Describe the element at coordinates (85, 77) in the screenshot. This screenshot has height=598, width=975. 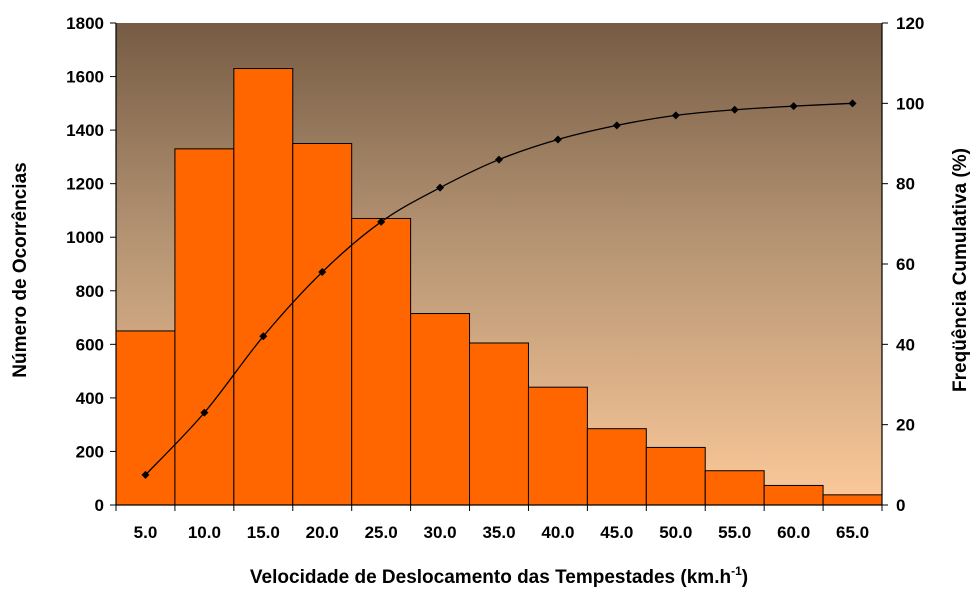
I see `y-tick-label: 1600` at that location.